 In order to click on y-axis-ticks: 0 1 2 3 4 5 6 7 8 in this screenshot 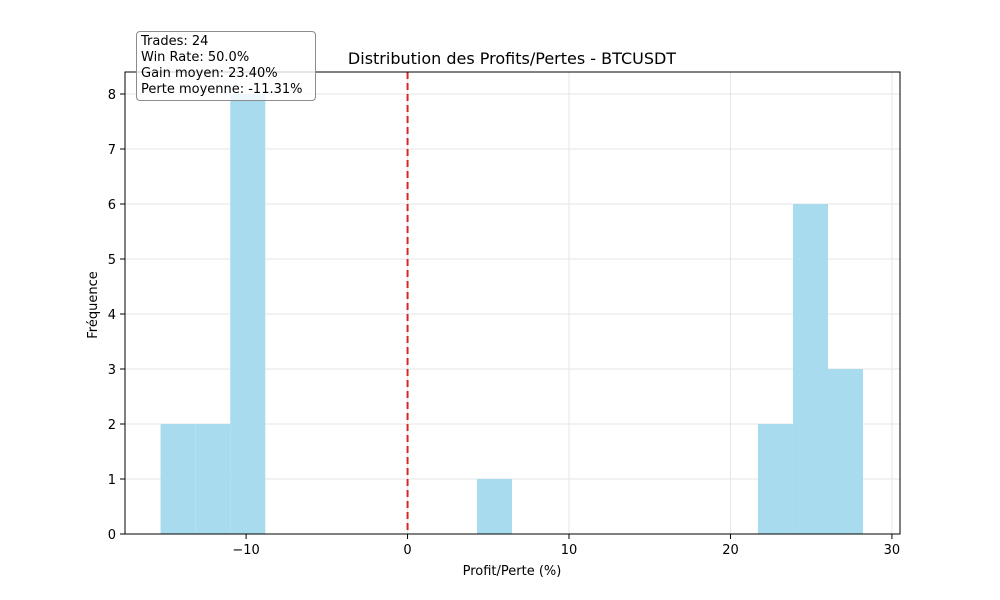, I will do `click(116, 315)`.